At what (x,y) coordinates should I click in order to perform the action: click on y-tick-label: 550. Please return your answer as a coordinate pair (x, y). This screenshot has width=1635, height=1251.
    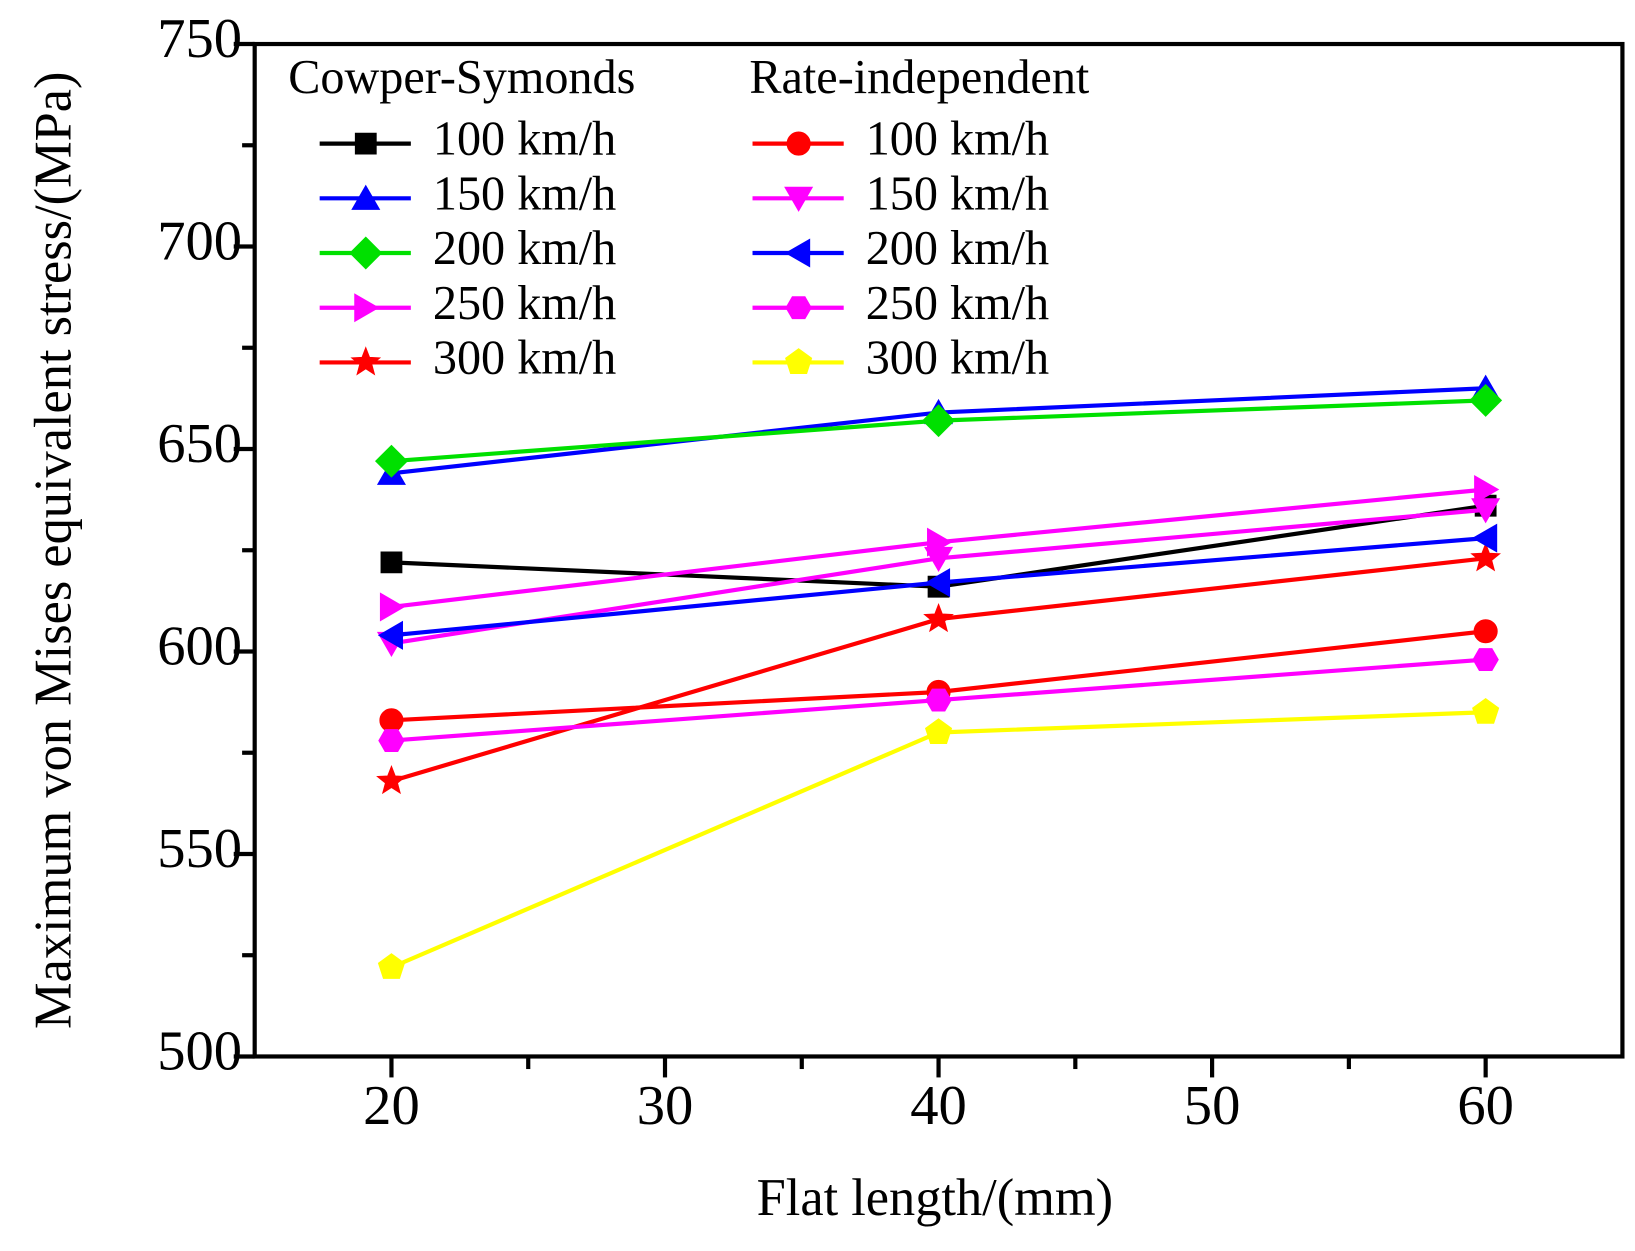
    Looking at the image, I should click on (199, 849).